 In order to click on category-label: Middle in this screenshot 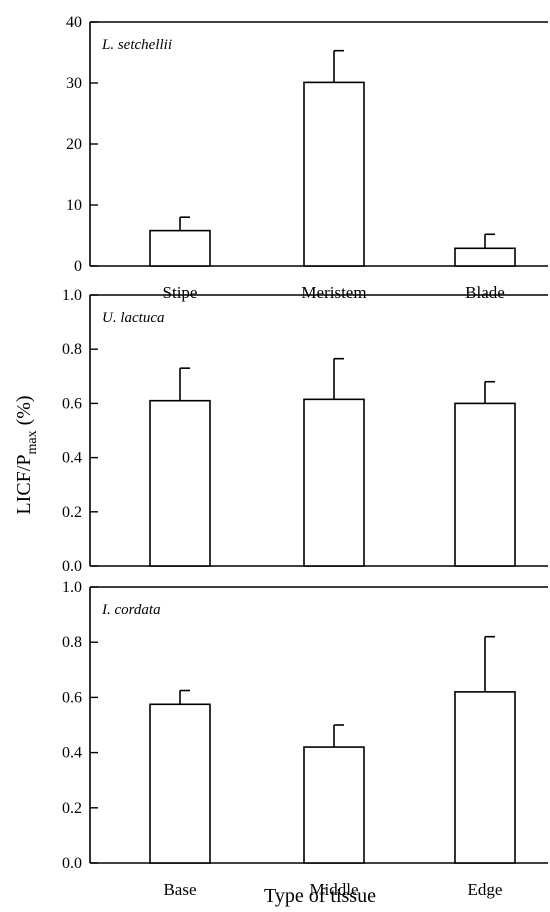, I will do `click(333, 889)`.